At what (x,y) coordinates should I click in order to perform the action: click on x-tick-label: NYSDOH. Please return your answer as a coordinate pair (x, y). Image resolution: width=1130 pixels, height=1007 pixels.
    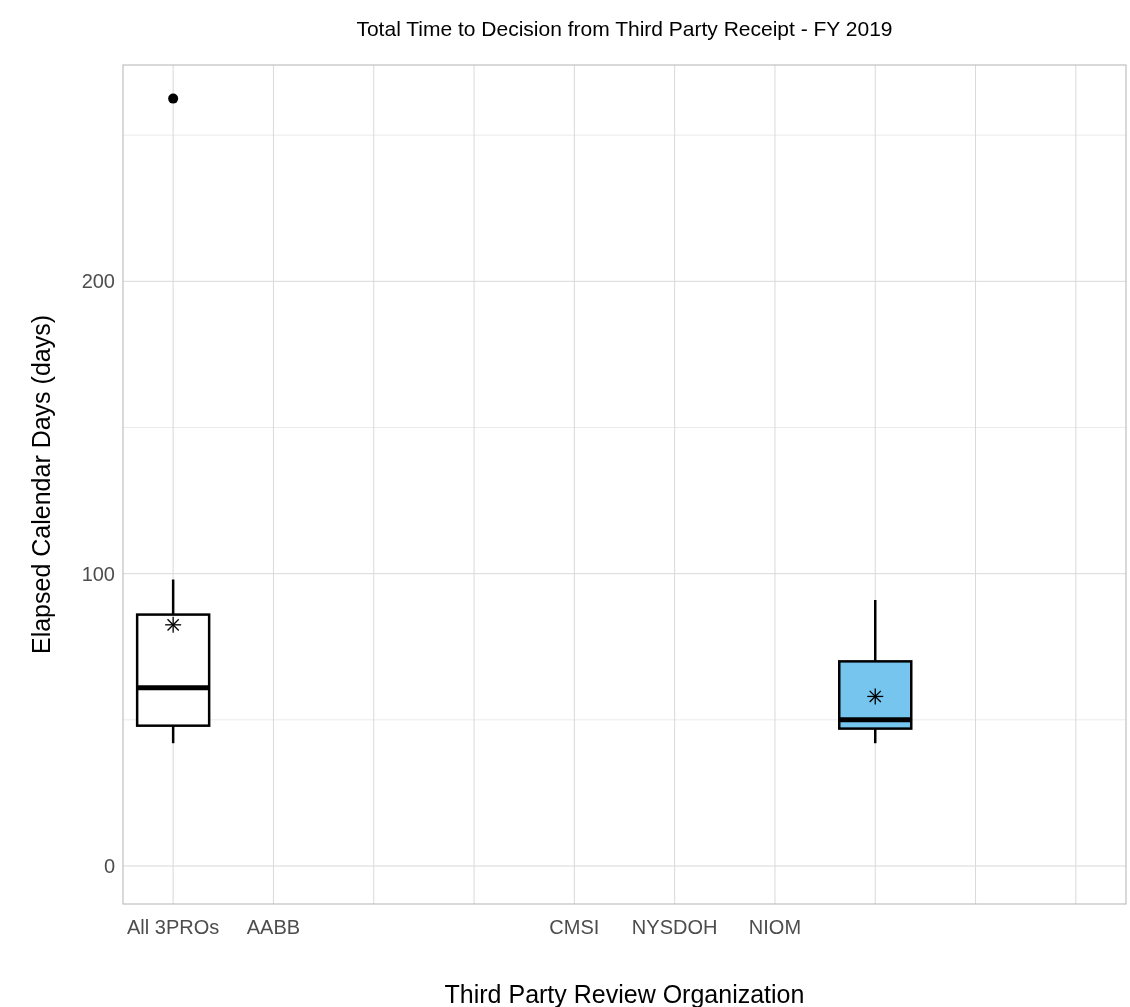
    Looking at the image, I should click on (674, 927).